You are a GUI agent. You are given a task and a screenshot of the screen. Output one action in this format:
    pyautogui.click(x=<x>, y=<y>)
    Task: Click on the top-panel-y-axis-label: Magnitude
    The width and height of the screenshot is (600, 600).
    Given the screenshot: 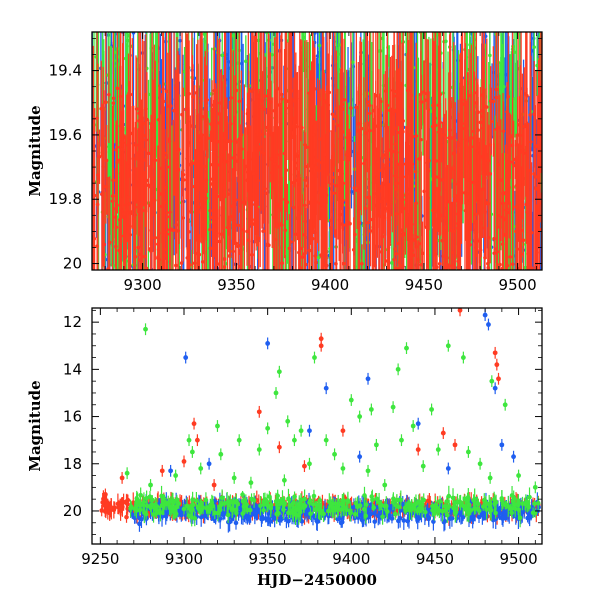 What is the action you would take?
    pyautogui.click(x=35, y=150)
    